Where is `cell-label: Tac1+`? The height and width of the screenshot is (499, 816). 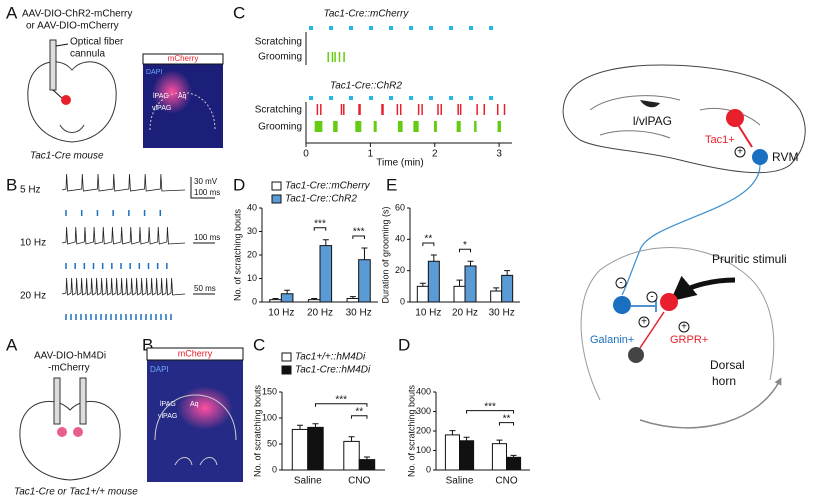 cell-label: Tac1+ is located at coordinates (720, 140).